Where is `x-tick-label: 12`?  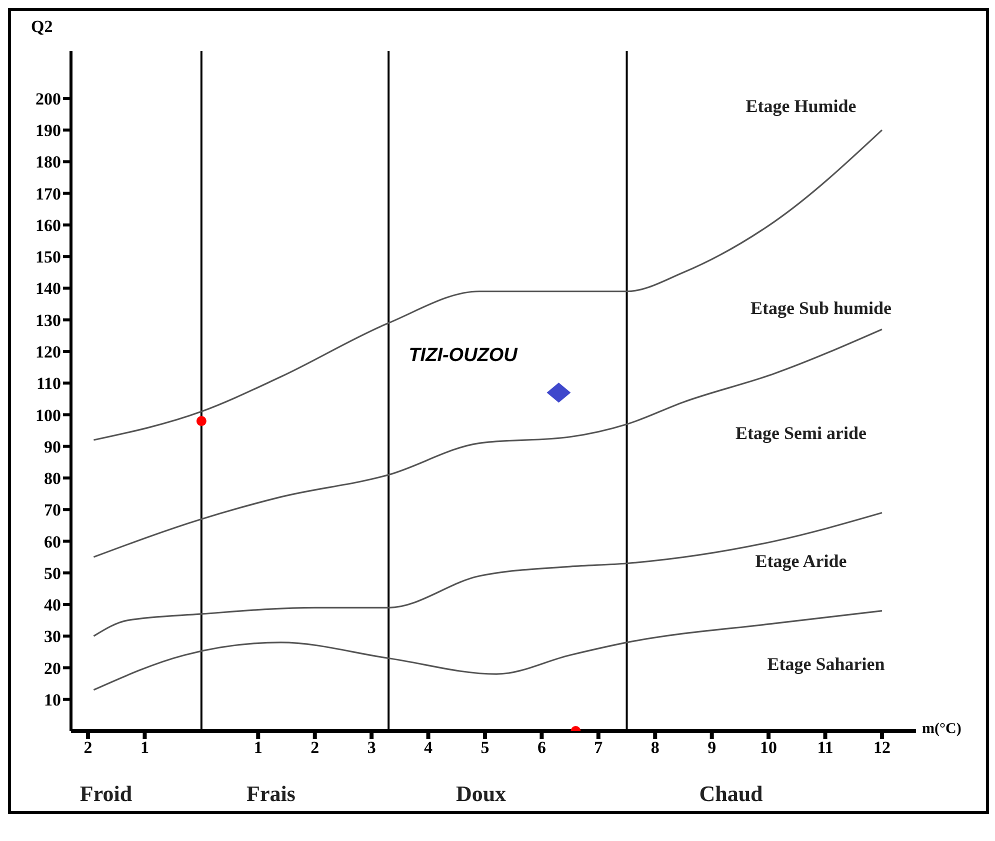
x-tick-label: 12 is located at coordinates (881, 748).